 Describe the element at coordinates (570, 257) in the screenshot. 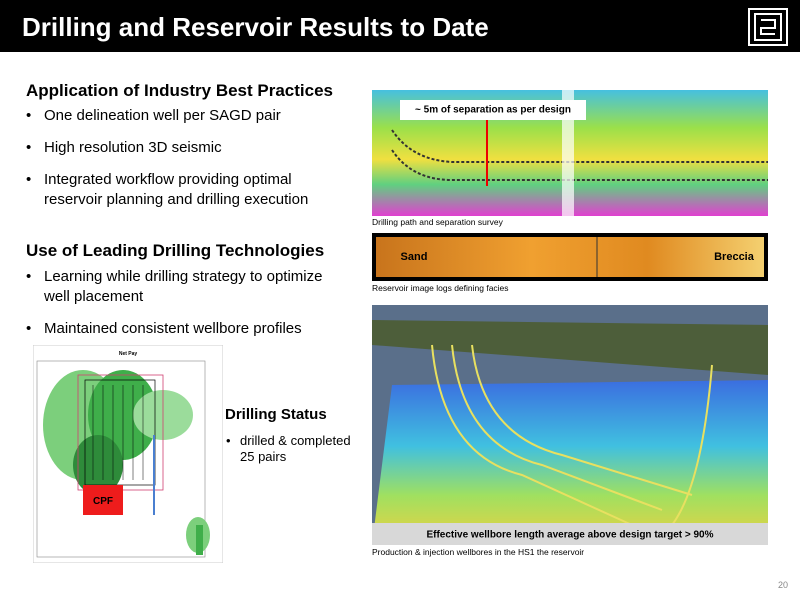

I see `image-log: Sand Breccia` at that location.